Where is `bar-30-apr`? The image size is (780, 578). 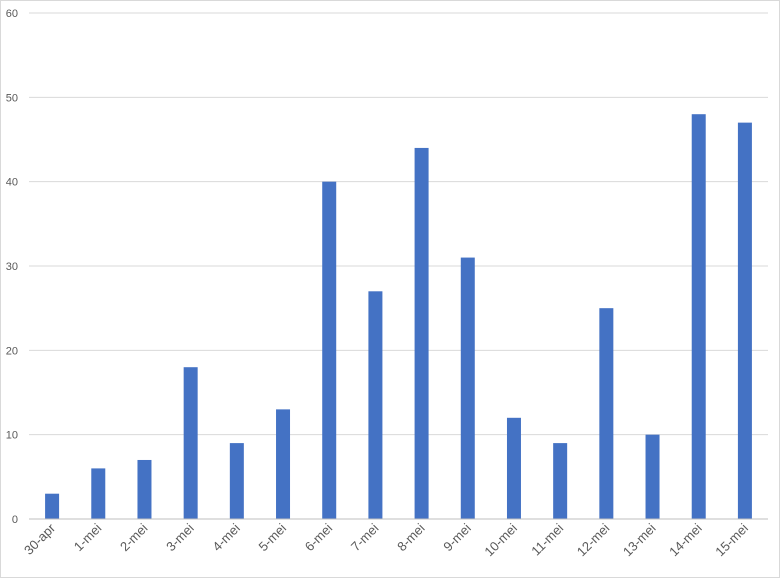
bar-30-apr is located at coordinates (52, 506).